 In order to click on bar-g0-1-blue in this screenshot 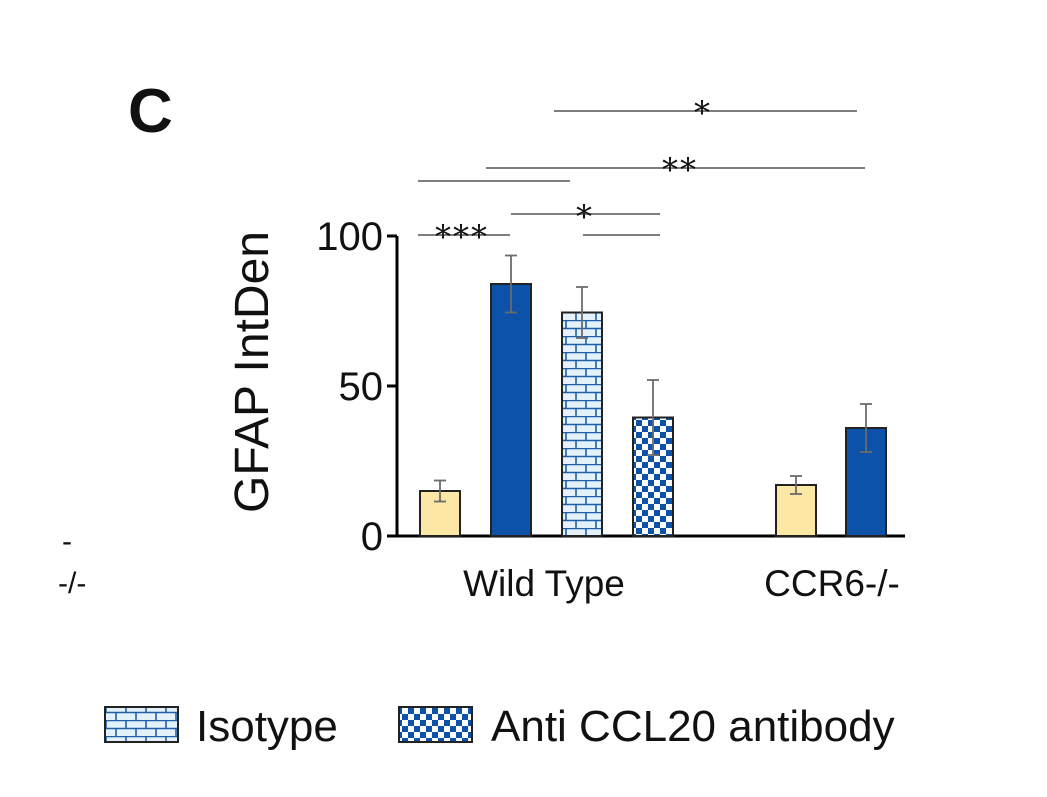, I will do `click(511, 410)`.